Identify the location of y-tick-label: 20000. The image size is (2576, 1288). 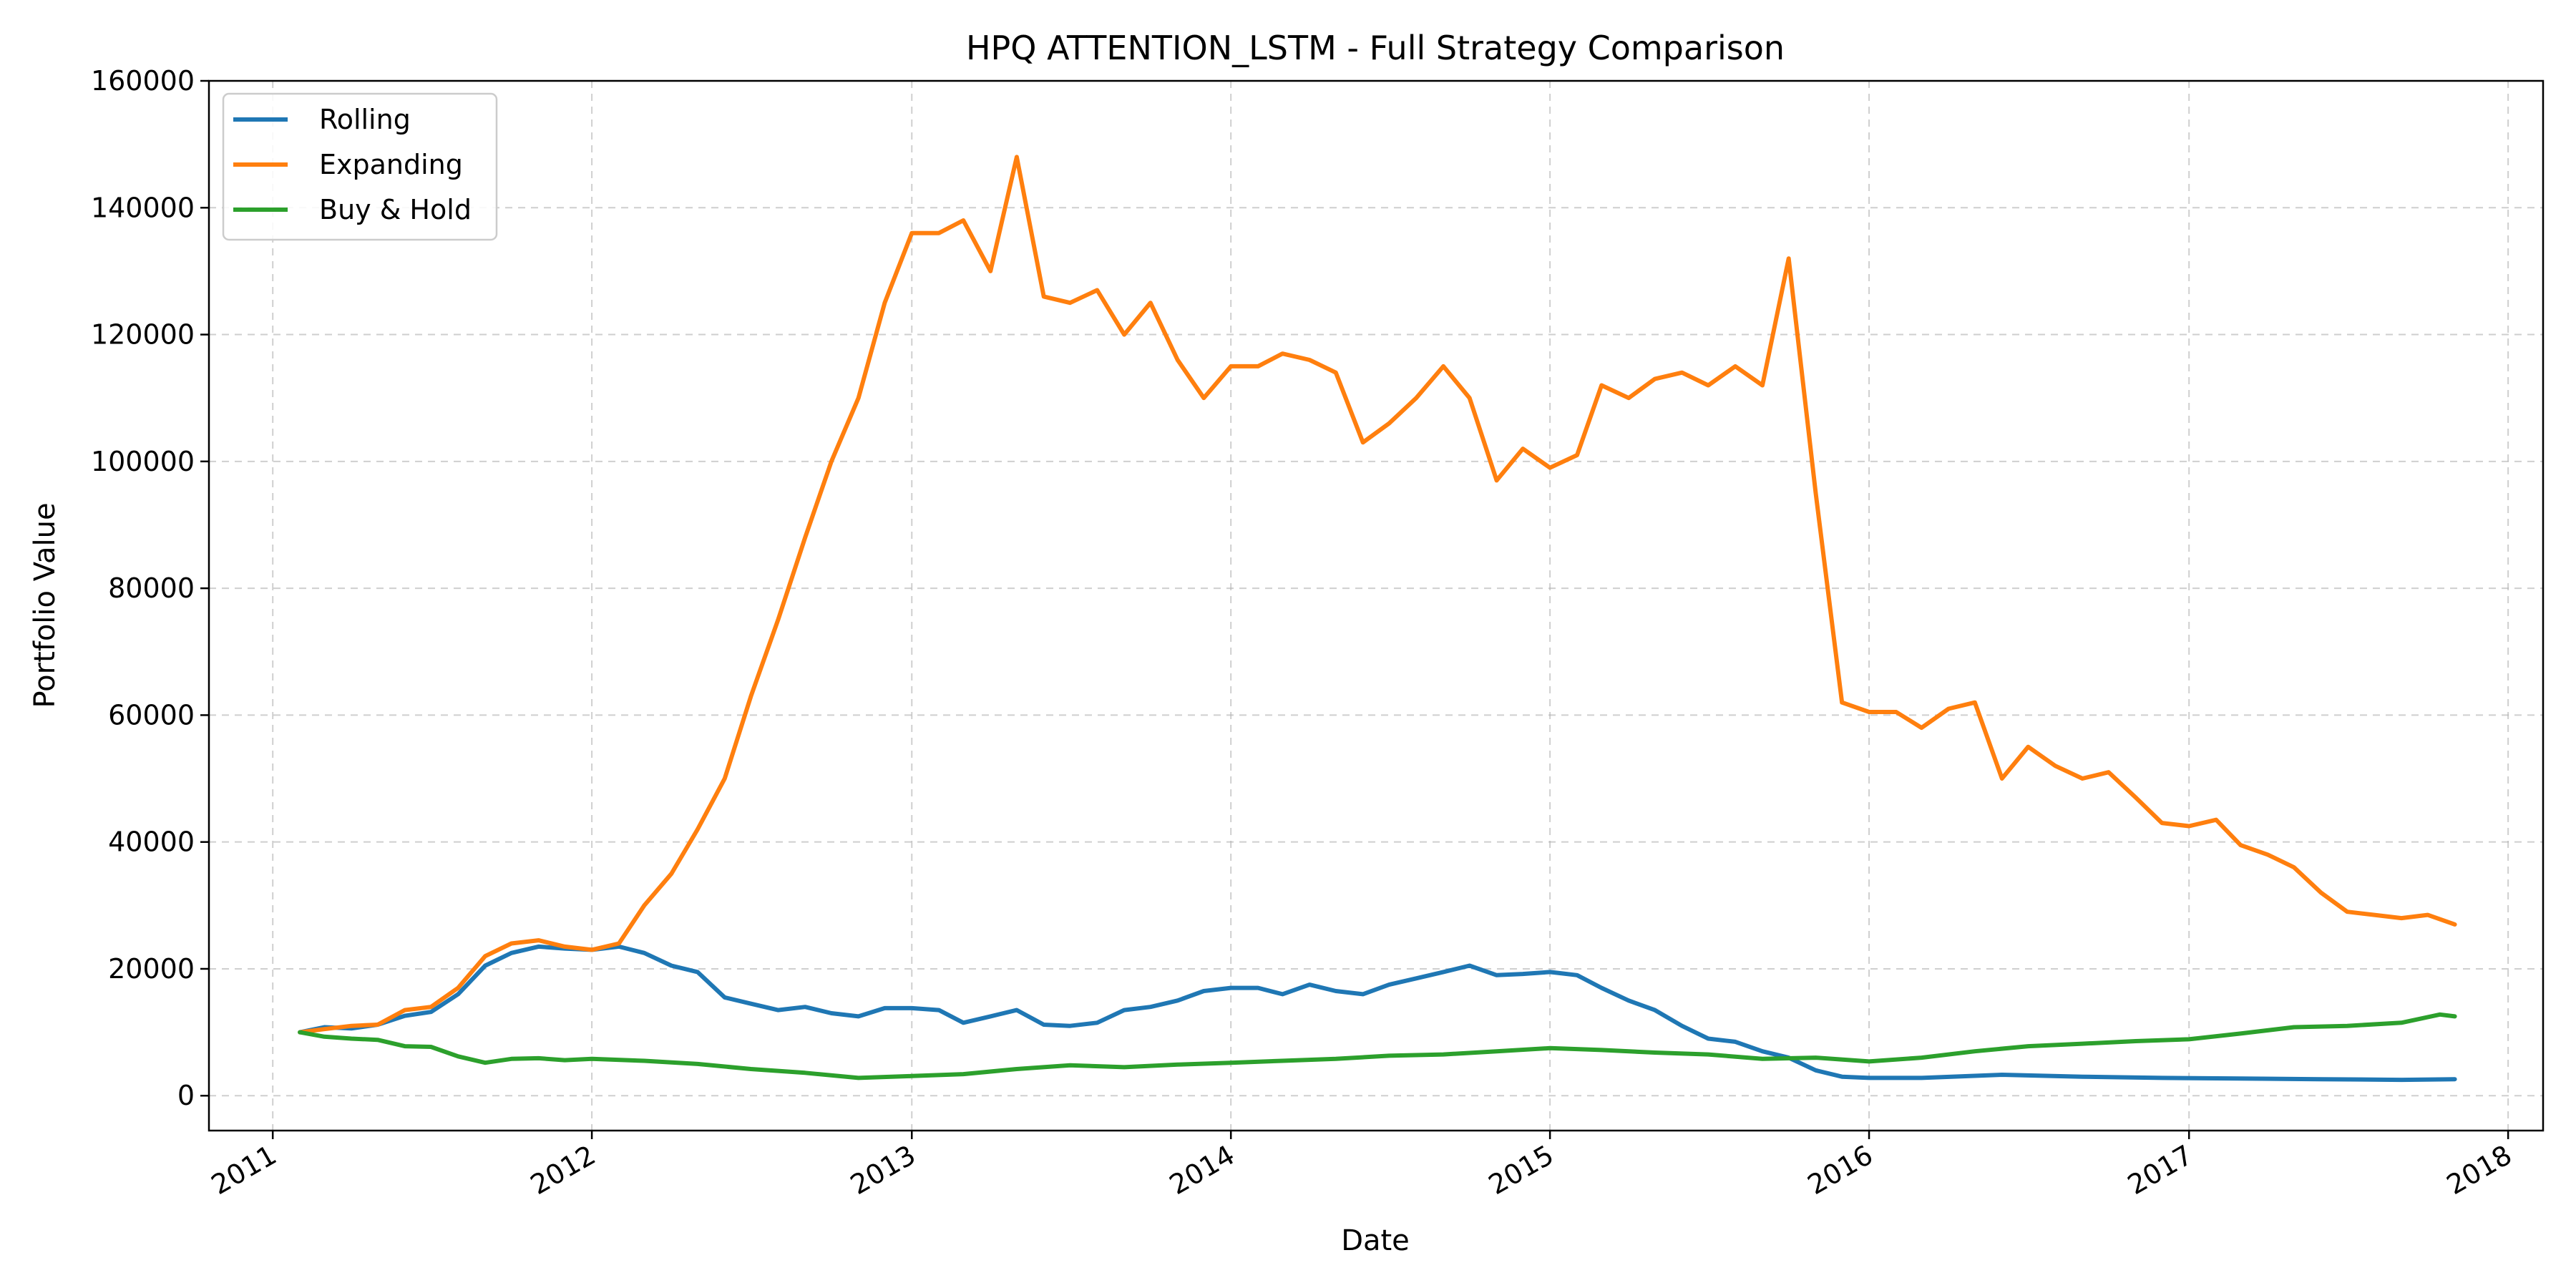
(151, 969).